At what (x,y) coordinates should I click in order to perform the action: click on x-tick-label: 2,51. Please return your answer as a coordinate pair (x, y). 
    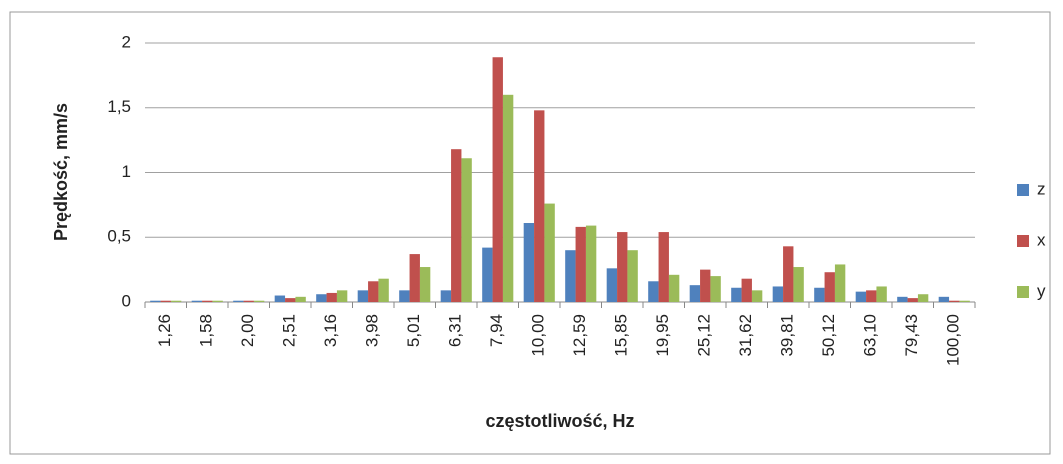
    Looking at the image, I should click on (289, 330).